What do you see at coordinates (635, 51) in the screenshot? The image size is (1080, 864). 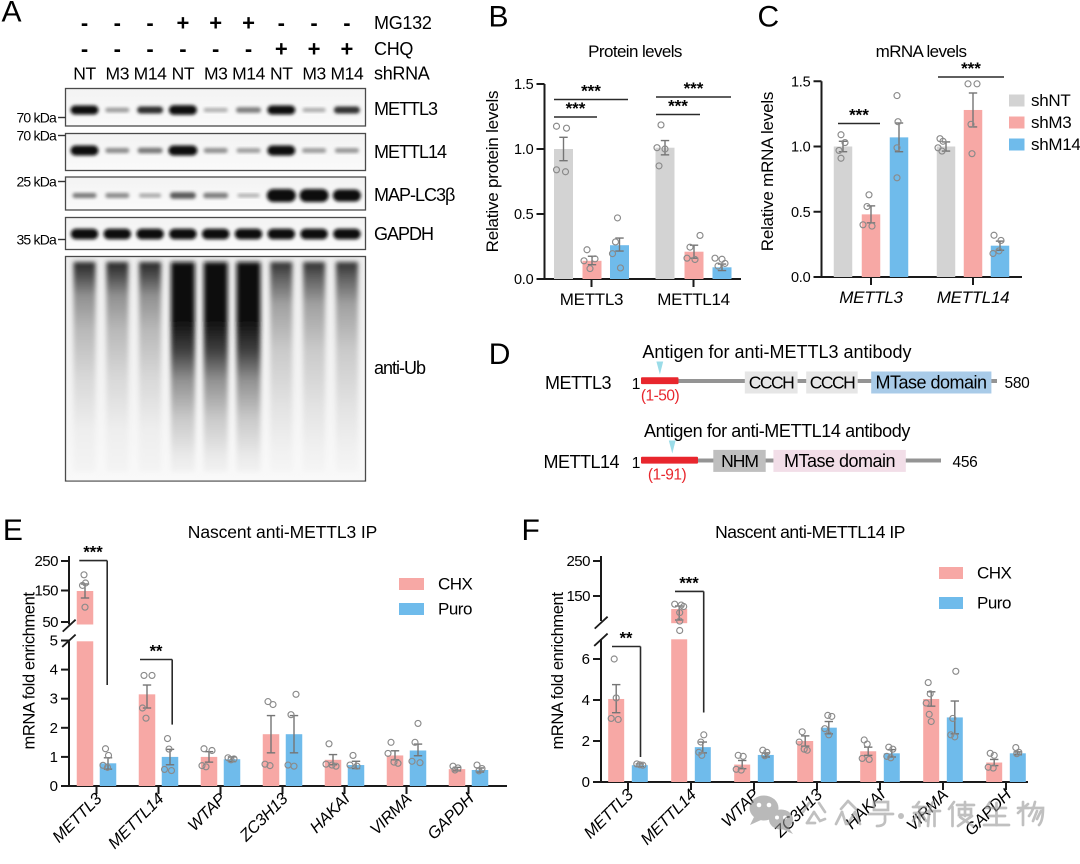 I see `svg-text: Protein levels` at bounding box center [635, 51].